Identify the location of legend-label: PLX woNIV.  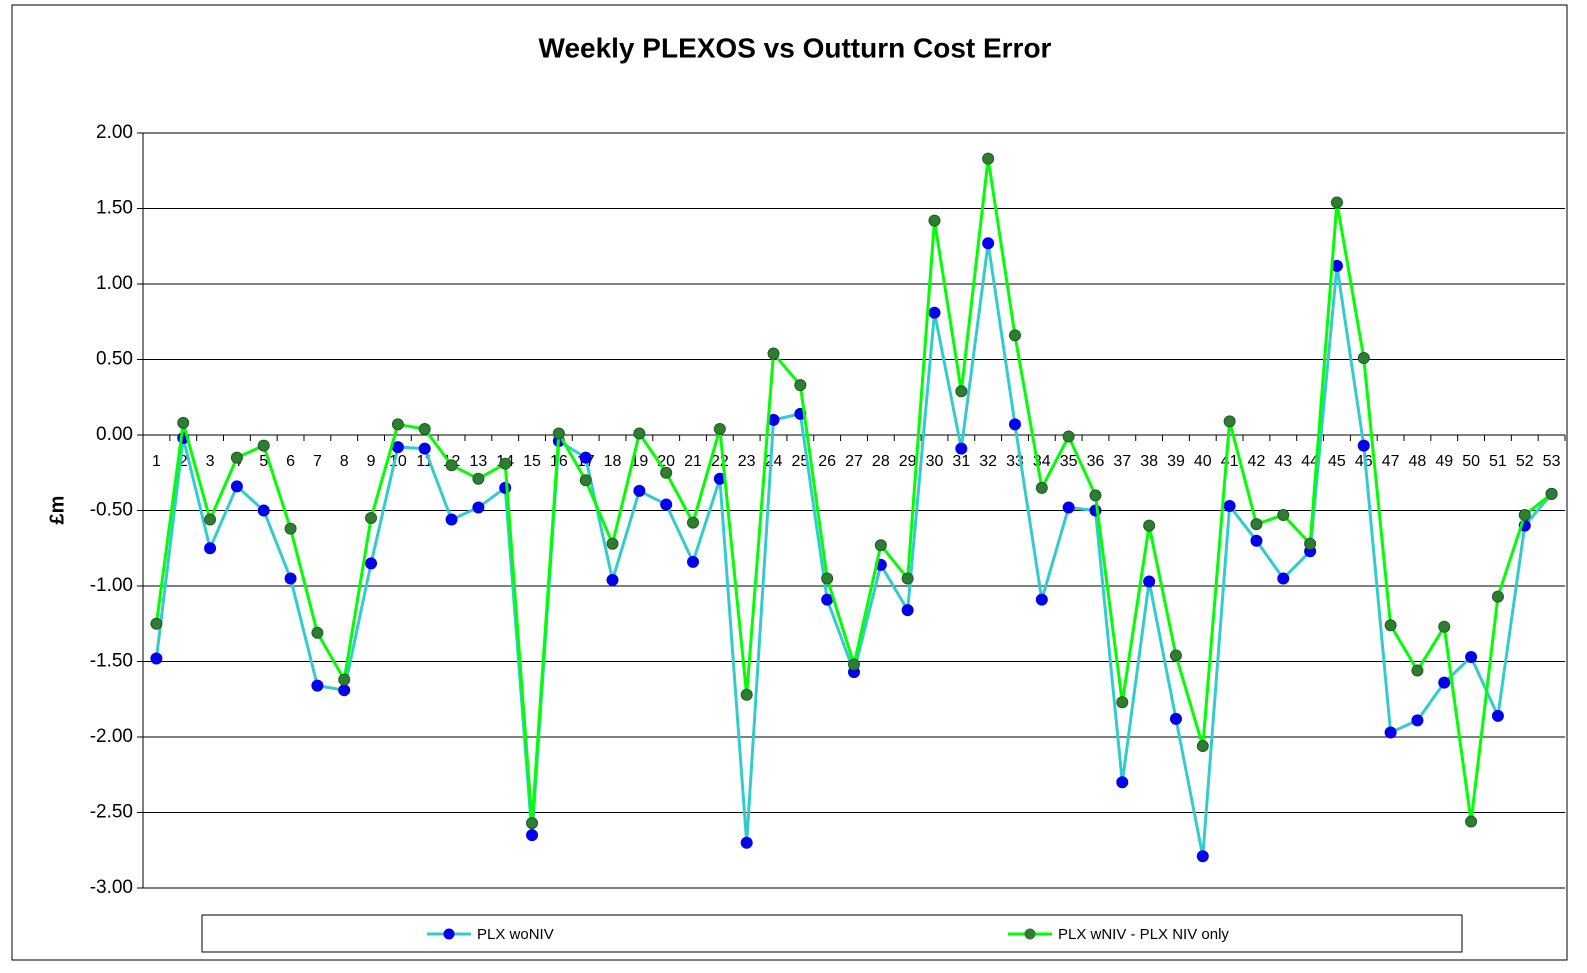
(515, 934).